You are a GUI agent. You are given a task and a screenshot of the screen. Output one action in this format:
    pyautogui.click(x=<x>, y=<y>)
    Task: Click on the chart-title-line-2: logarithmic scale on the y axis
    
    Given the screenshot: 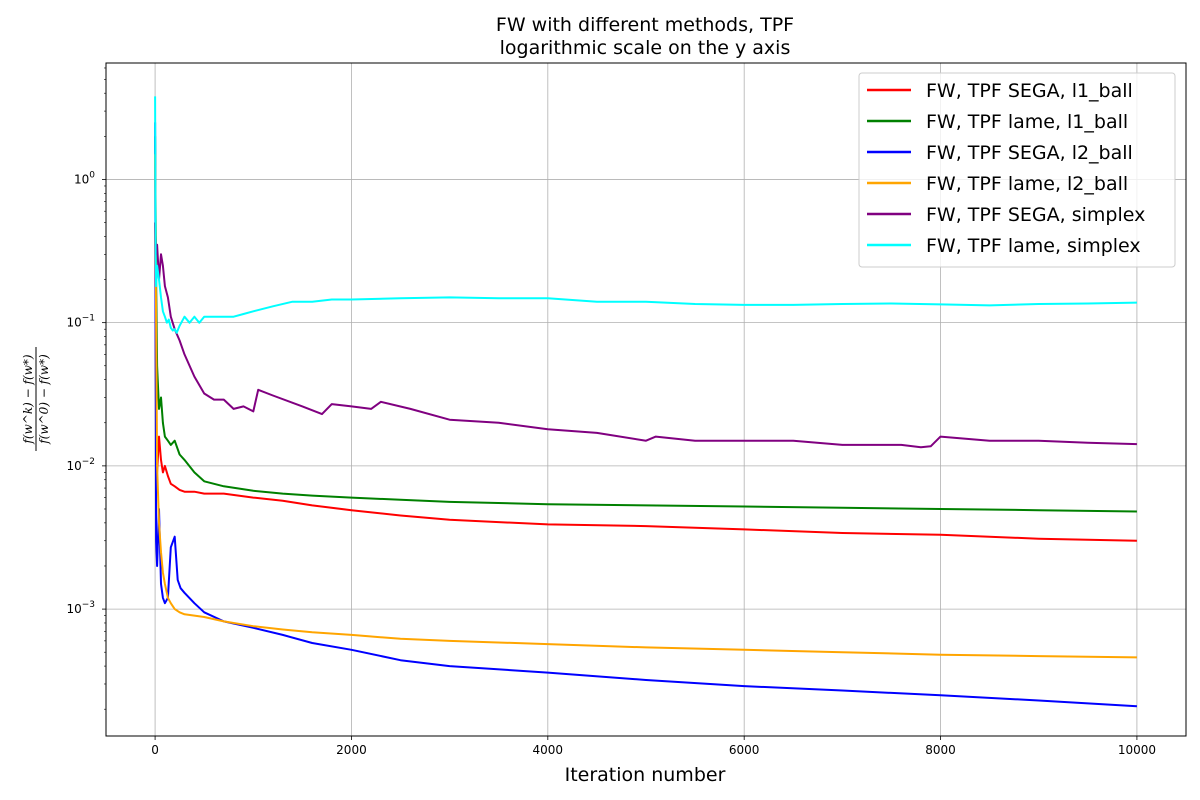 What is the action you would take?
    pyautogui.click(x=645, y=48)
    